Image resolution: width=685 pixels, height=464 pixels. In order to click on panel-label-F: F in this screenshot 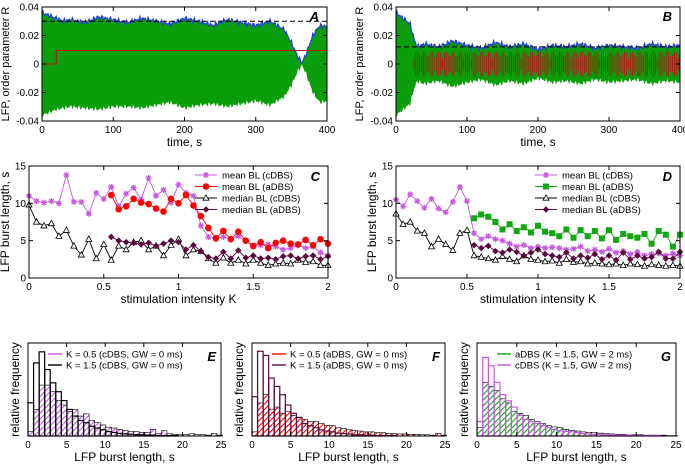, I will do `click(436, 356)`.